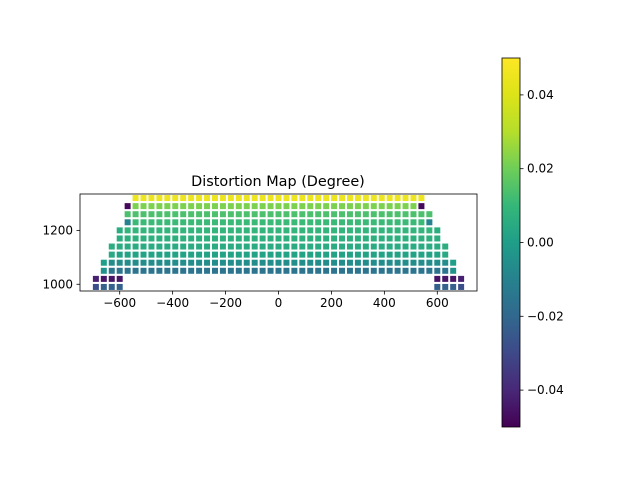 The height and width of the screenshot is (480, 640). I want to click on colorbar-tick-label: −0.04, so click(545, 390).